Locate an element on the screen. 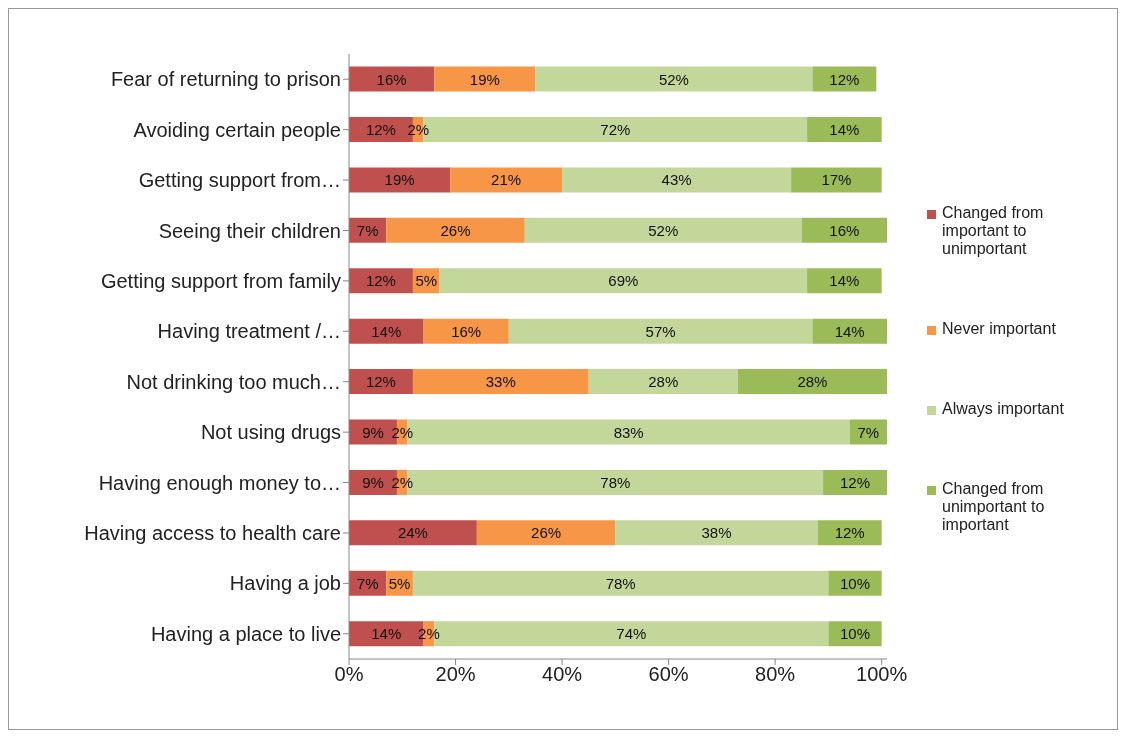 The width and height of the screenshot is (1129, 740). y-tick-label: Having access to health care is located at coordinates (212, 533).